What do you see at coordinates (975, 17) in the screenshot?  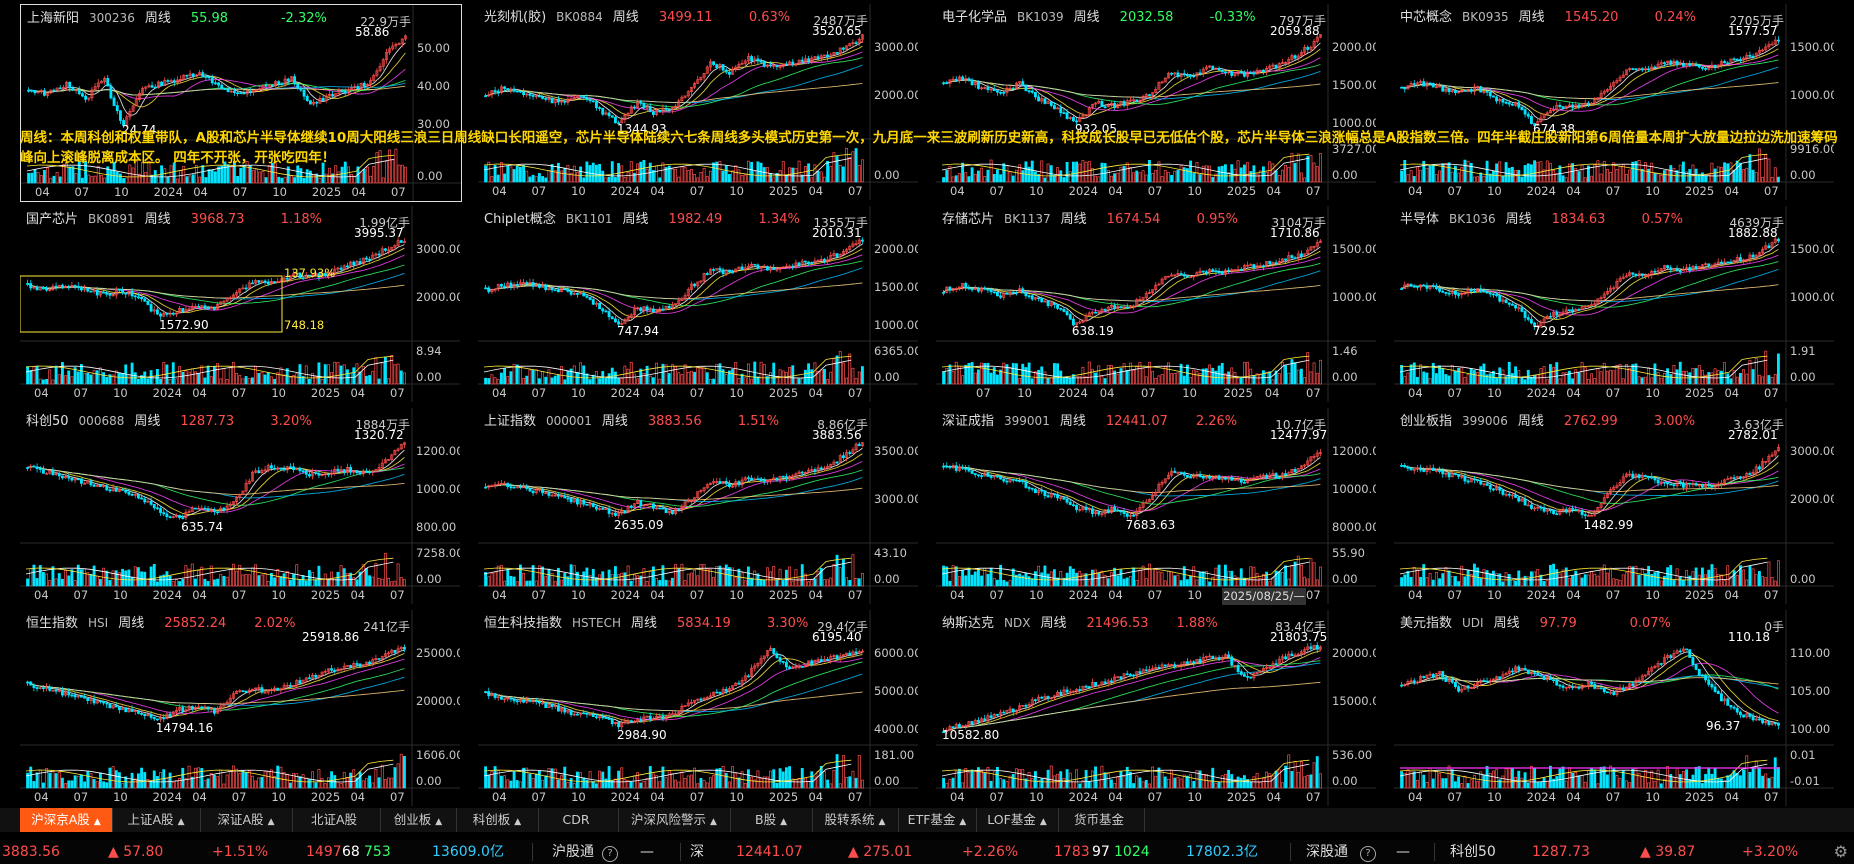 I see `stock-name: 电子化学品` at bounding box center [975, 17].